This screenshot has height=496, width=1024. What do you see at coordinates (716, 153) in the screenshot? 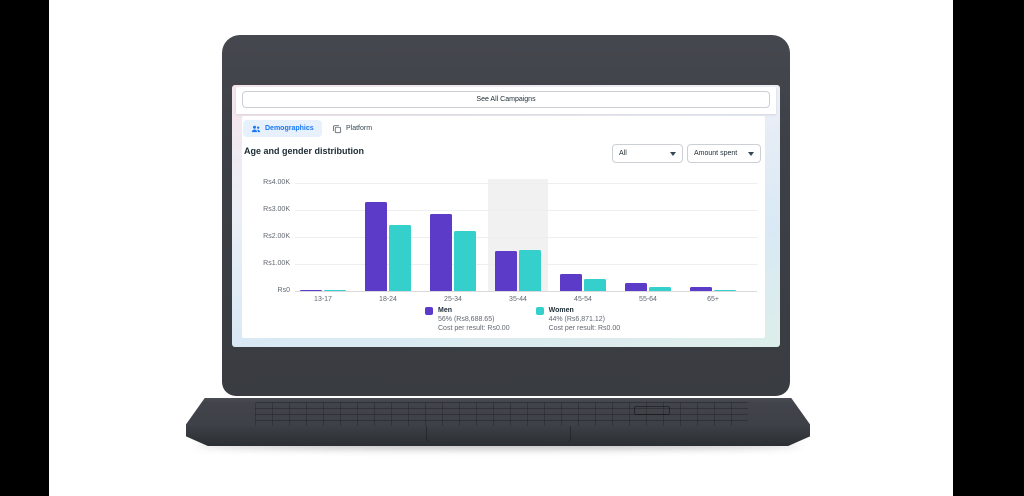
I see `metric-select-value: Amount spent` at bounding box center [716, 153].